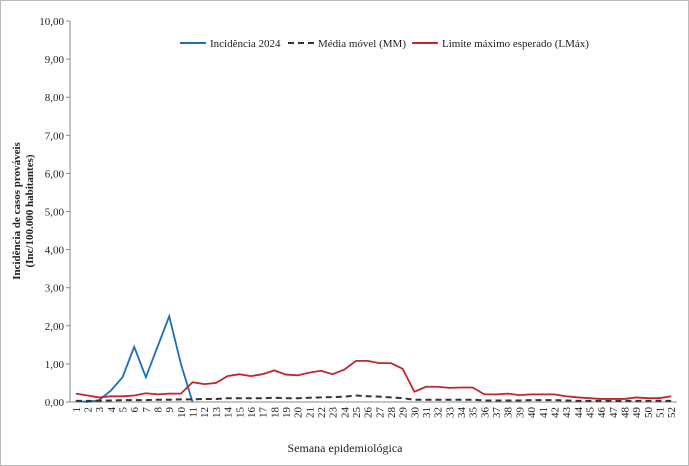  What do you see at coordinates (55, 251) in the screenshot?
I see `y-tick-label: 4,00` at bounding box center [55, 251].